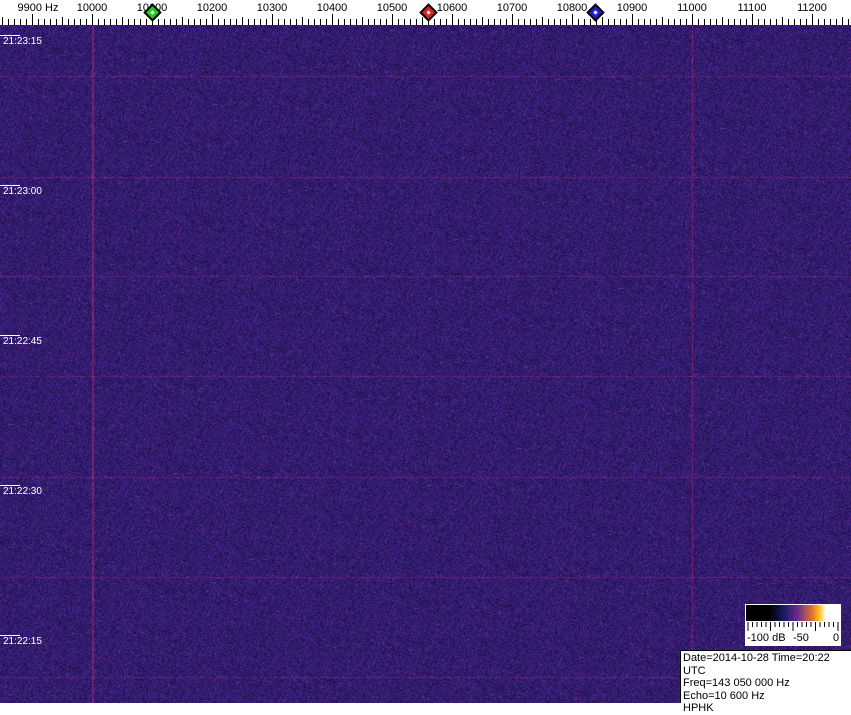 This screenshot has width=851, height=715. I want to click on frequency-label: 11200, so click(812, 8).